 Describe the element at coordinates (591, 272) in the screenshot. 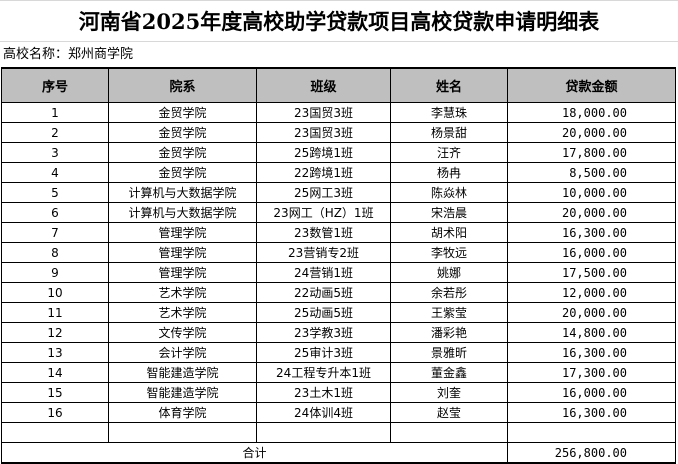

I see `cell-amount: 17,500.00` at that location.